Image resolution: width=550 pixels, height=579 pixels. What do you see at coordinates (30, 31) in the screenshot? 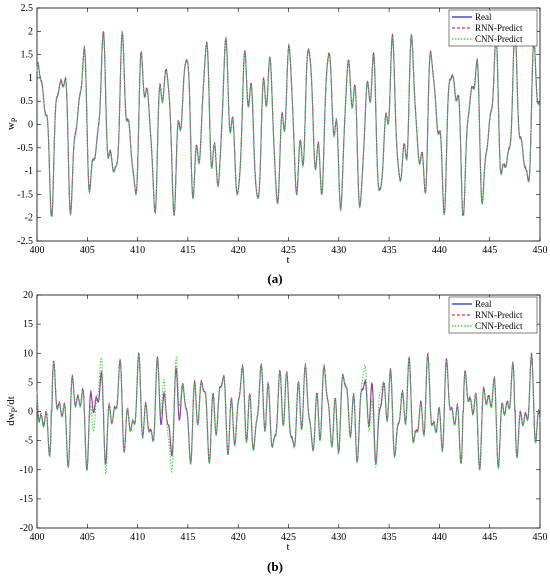
I see `y-tick-label: 2` at bounding box center [30, 31].